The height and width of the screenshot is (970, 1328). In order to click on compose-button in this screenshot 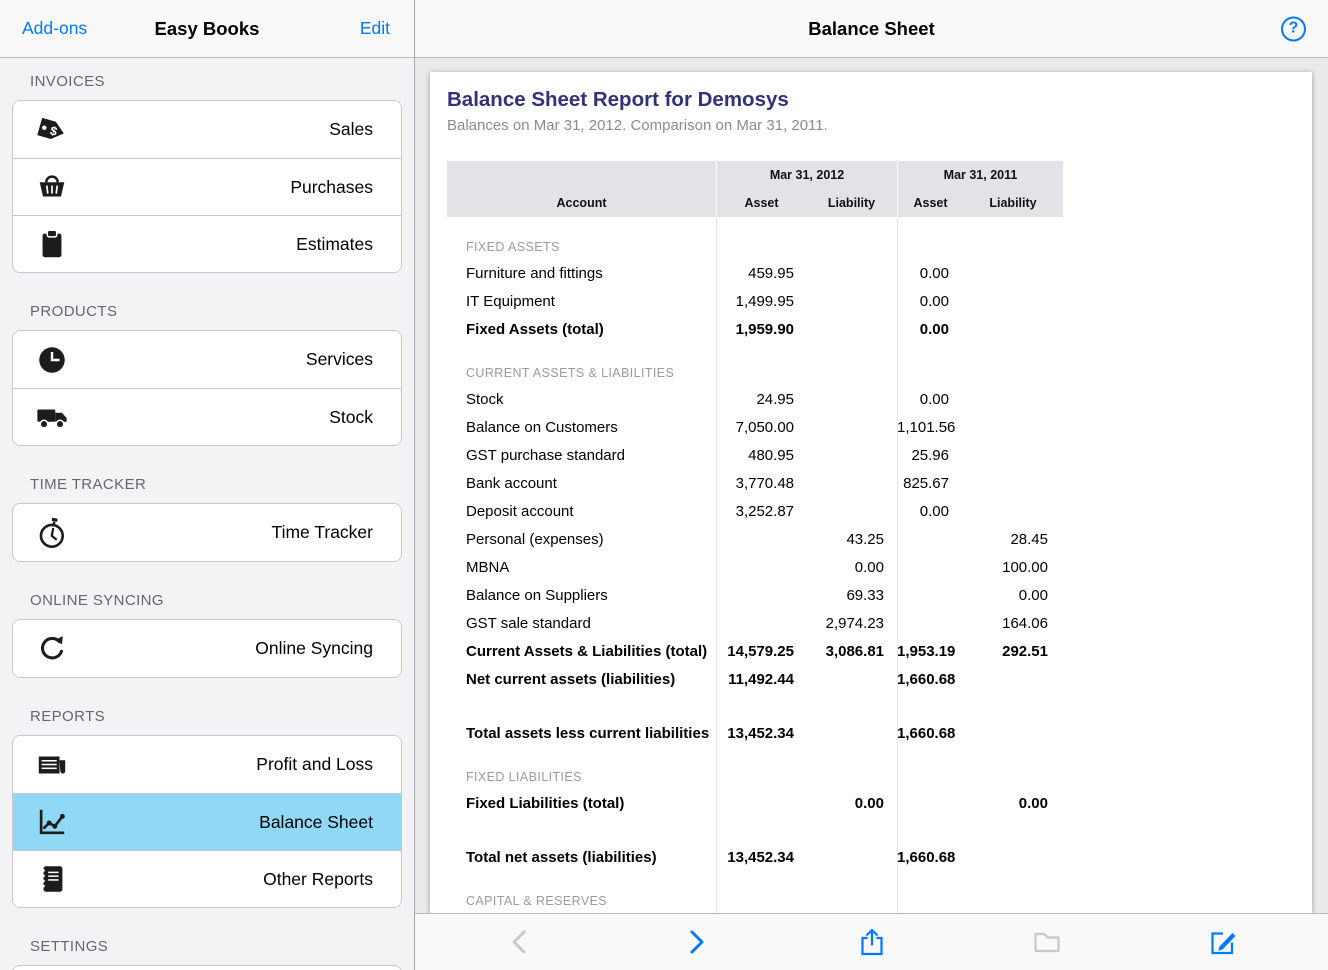, I will do `click(1223, 942)`.